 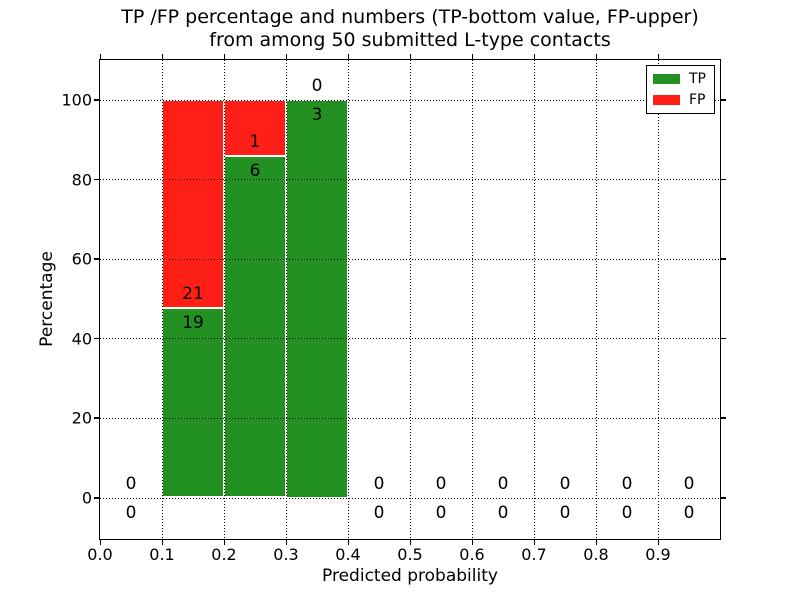 I want to click on tp-count-label: 3, so click(x=317, y=114).